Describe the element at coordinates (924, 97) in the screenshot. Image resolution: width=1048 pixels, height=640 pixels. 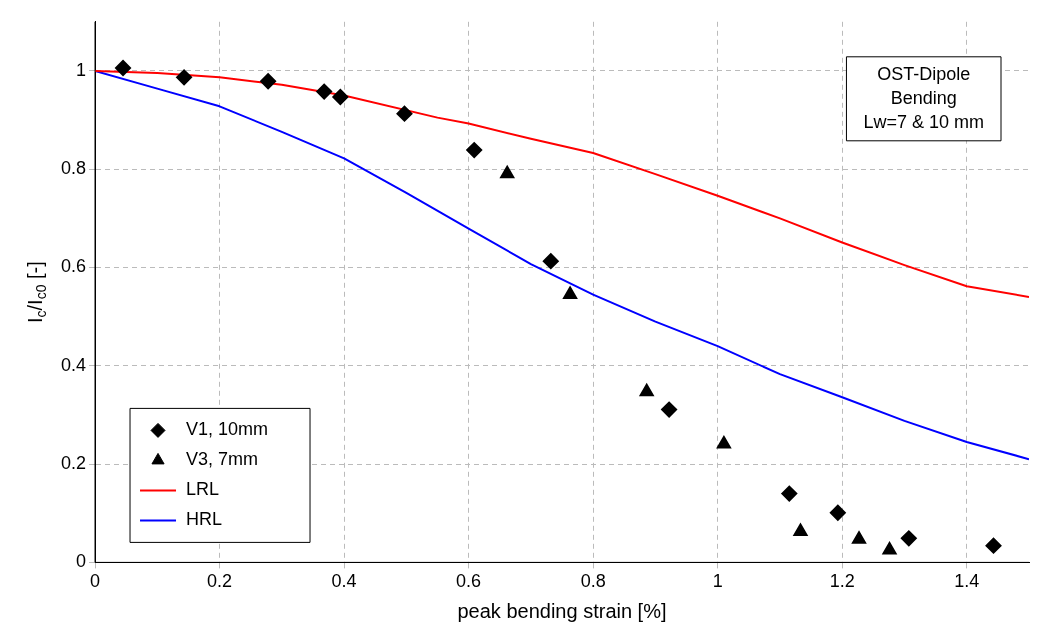
I see `annotation: OST-Dipole Bending Lw=7 & 10 mm` at that location.